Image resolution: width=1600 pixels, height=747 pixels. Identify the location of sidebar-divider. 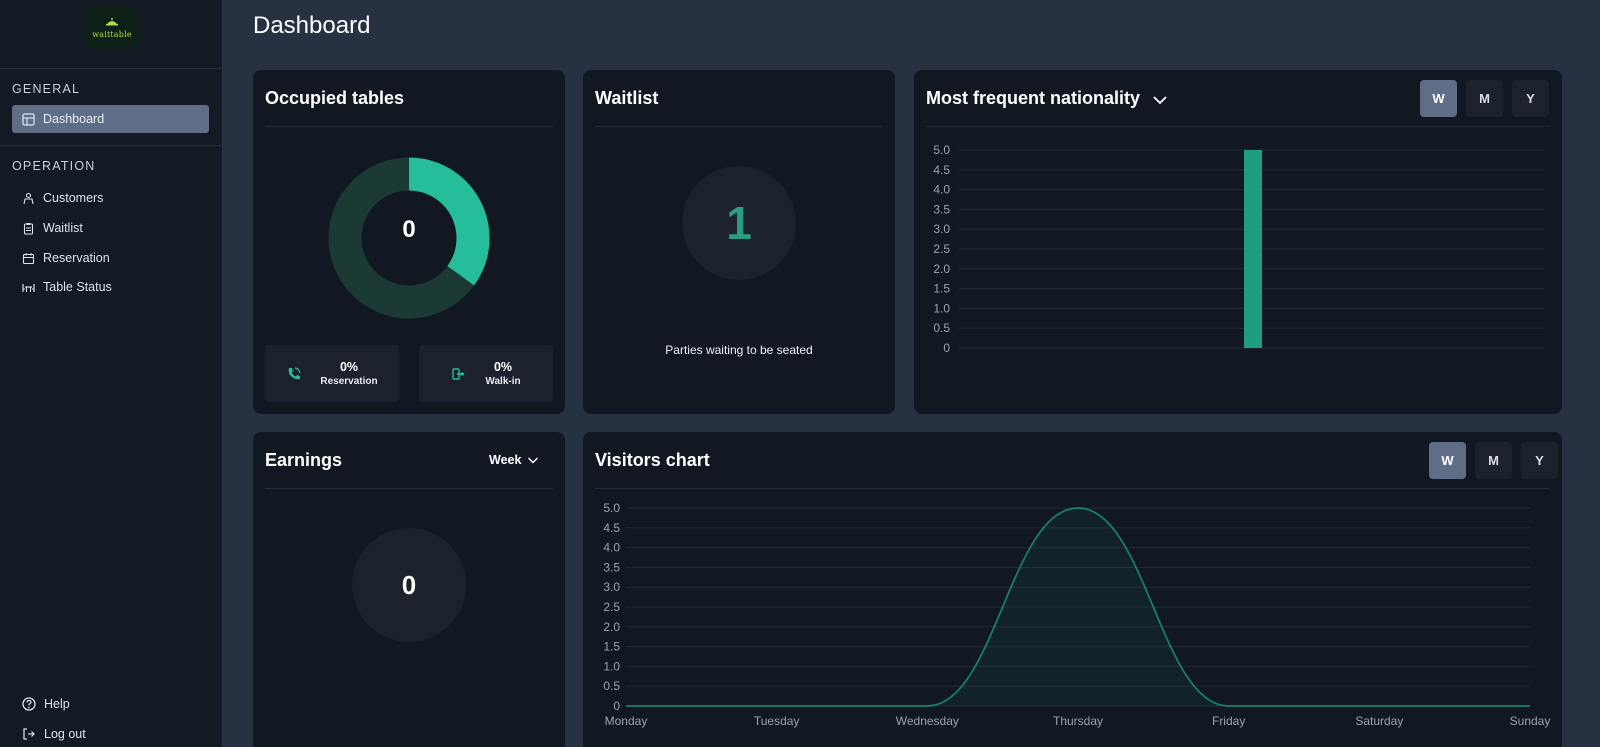
(111, 145).